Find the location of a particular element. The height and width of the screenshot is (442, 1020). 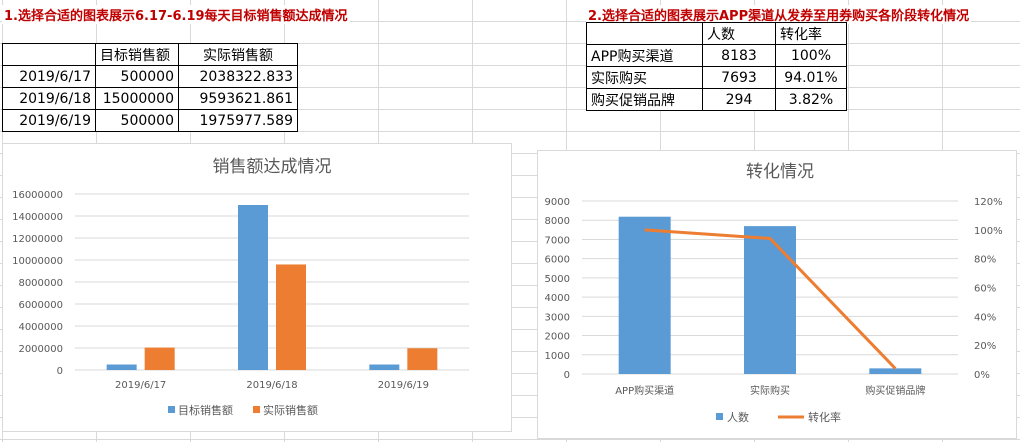

table-cell: APP购买渠道 is located at coordinates (644, 55).